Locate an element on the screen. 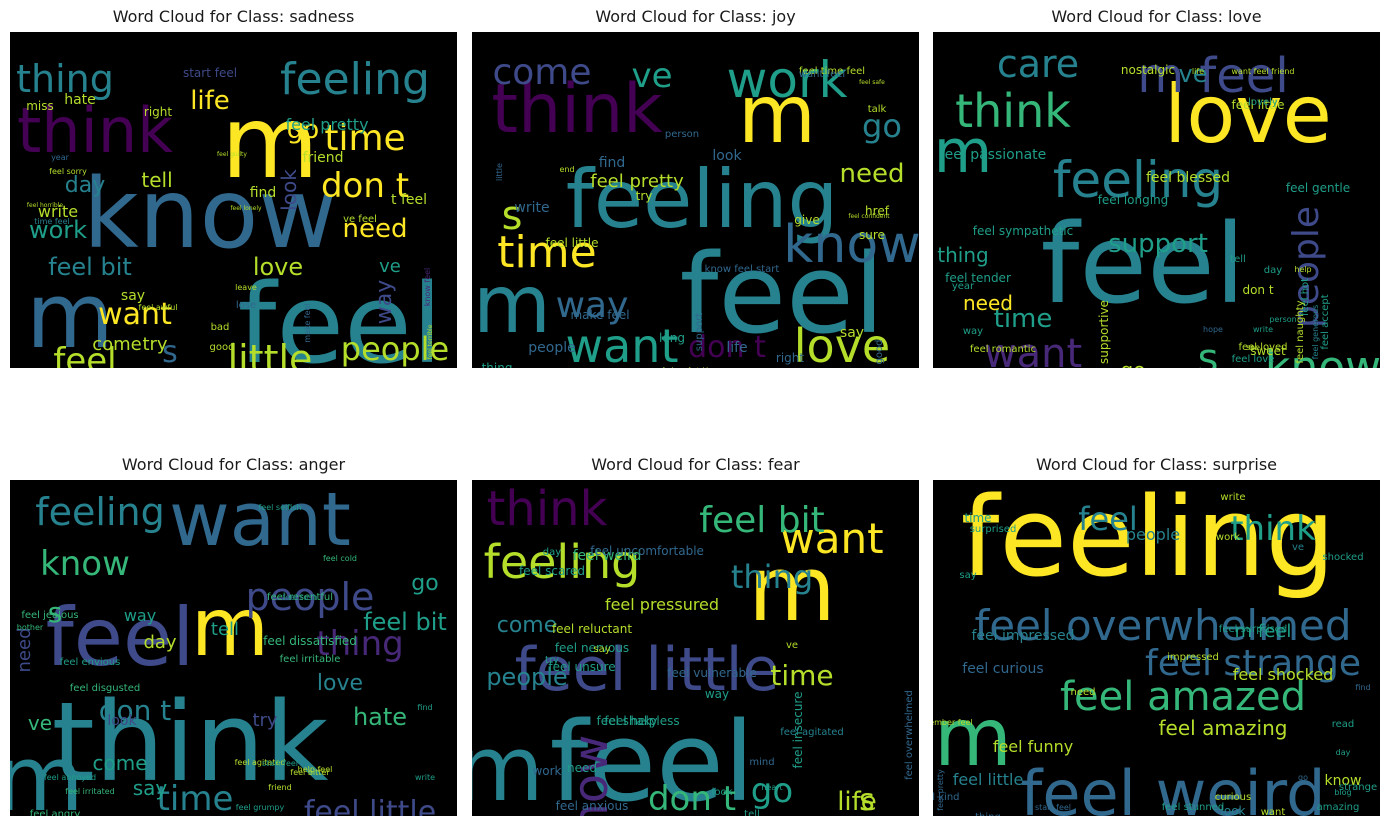 This screenshot has height=825, width=1389. word-cloud-word: feel little is located at coordinates (647, 670).